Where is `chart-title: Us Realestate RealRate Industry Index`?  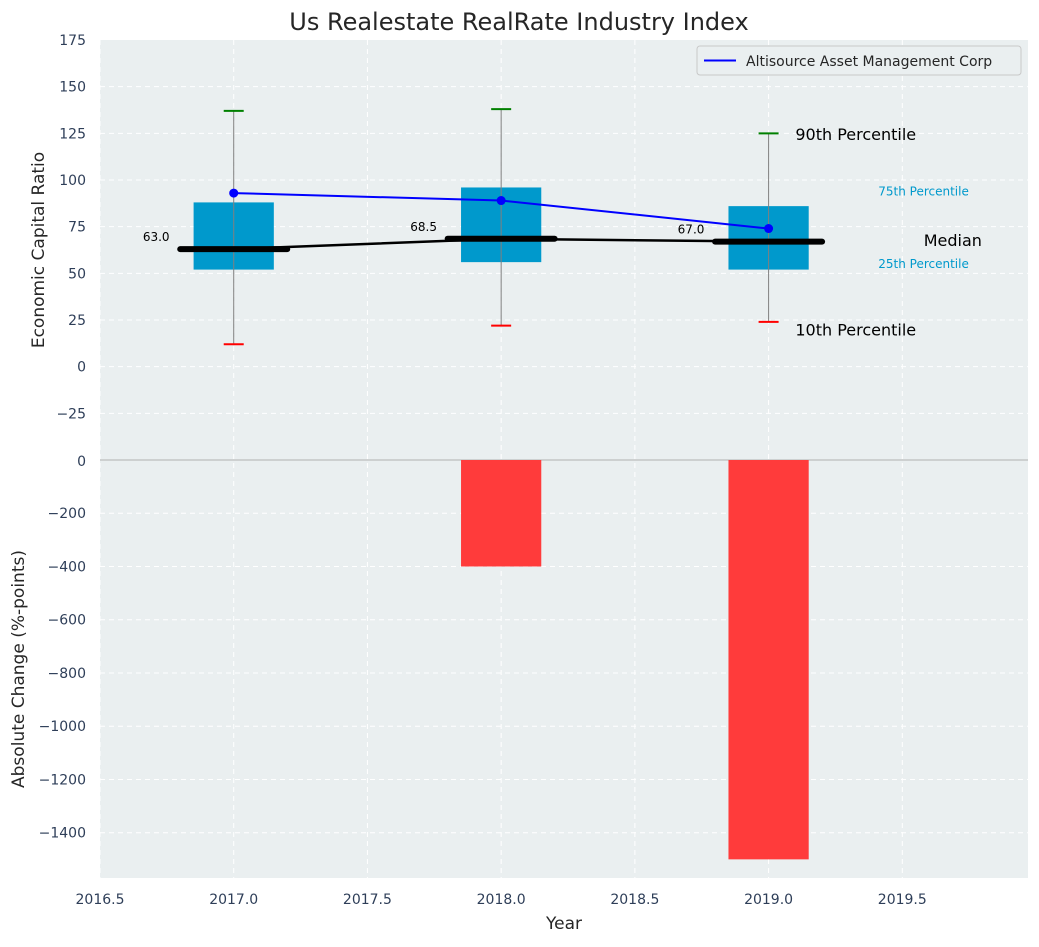
chart-title: Us Realestate RealRate Industry Index is located at coordinates (518, 22).